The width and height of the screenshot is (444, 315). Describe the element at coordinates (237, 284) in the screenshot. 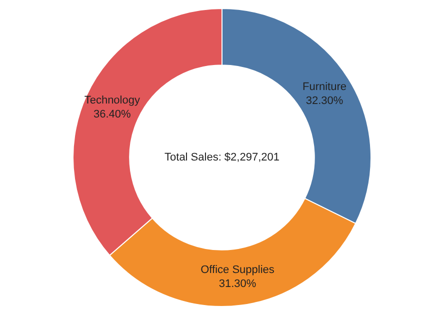

I see `data-label: 31.30%` at that location.